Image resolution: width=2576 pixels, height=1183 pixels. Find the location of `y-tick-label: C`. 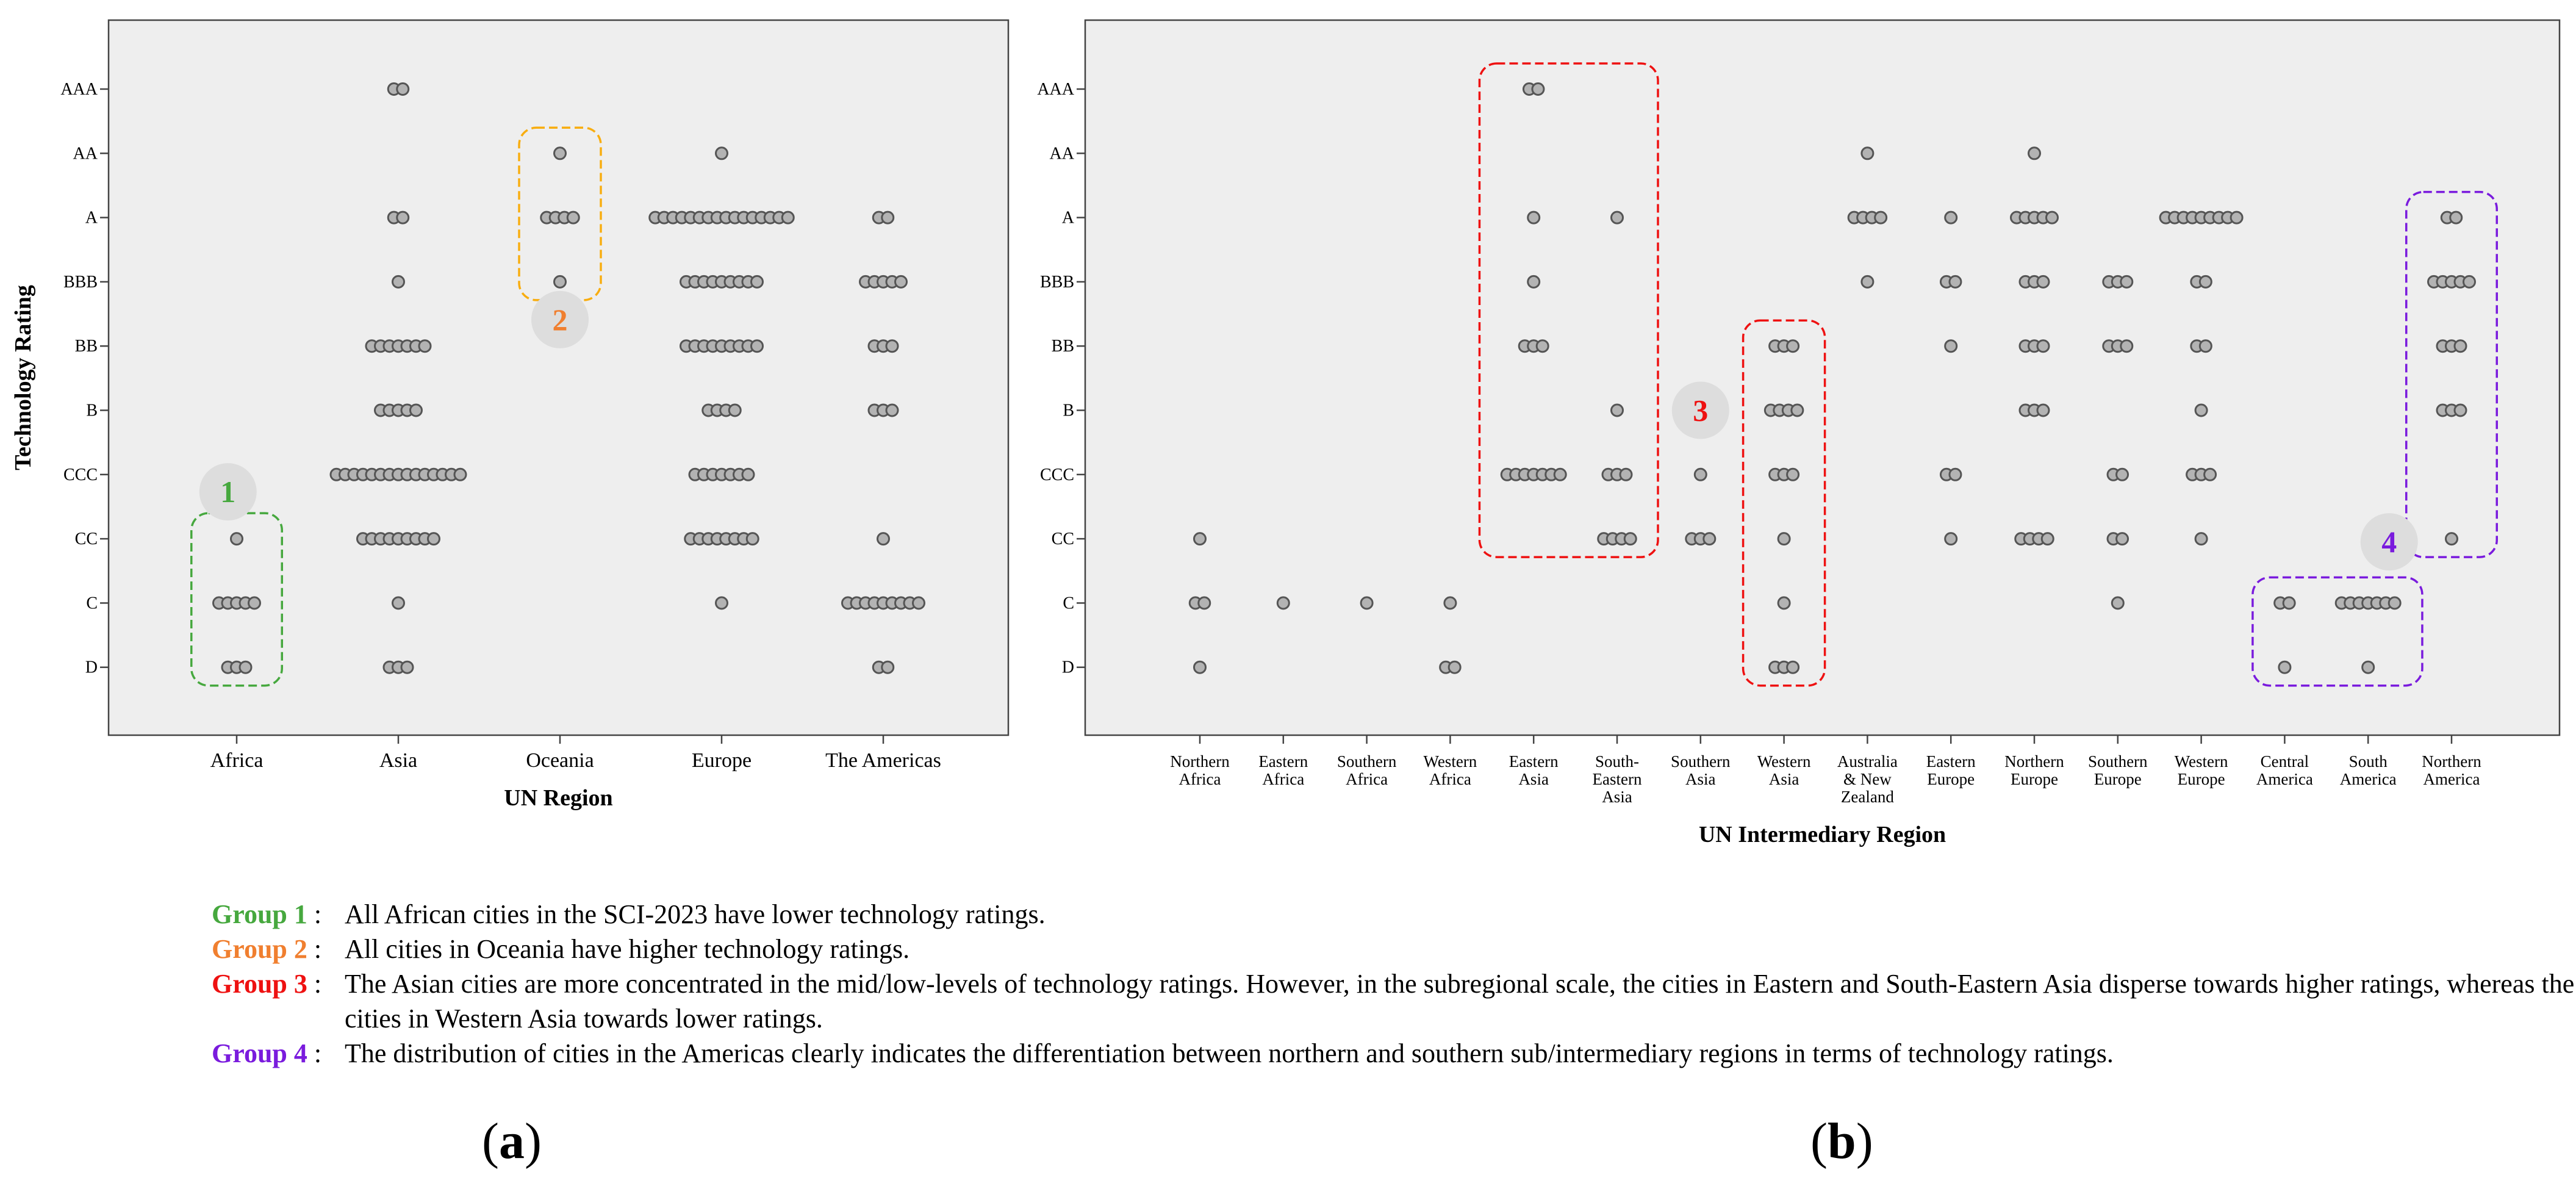

y-tick-label: C is located at coordinates (92, 603).